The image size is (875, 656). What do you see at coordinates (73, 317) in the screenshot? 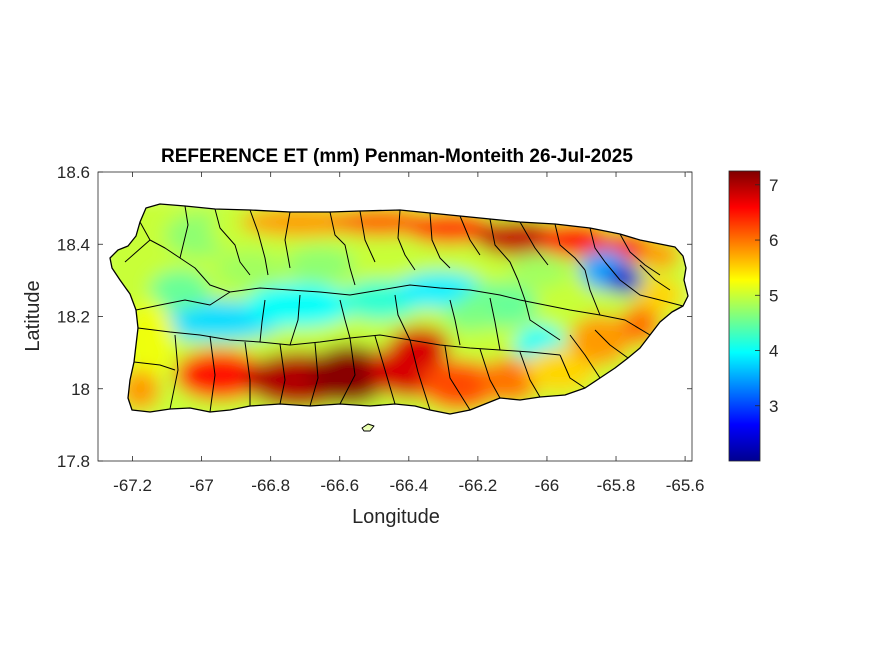
I see `y-tick-label: 18.2` at bounding box center [73, 317].